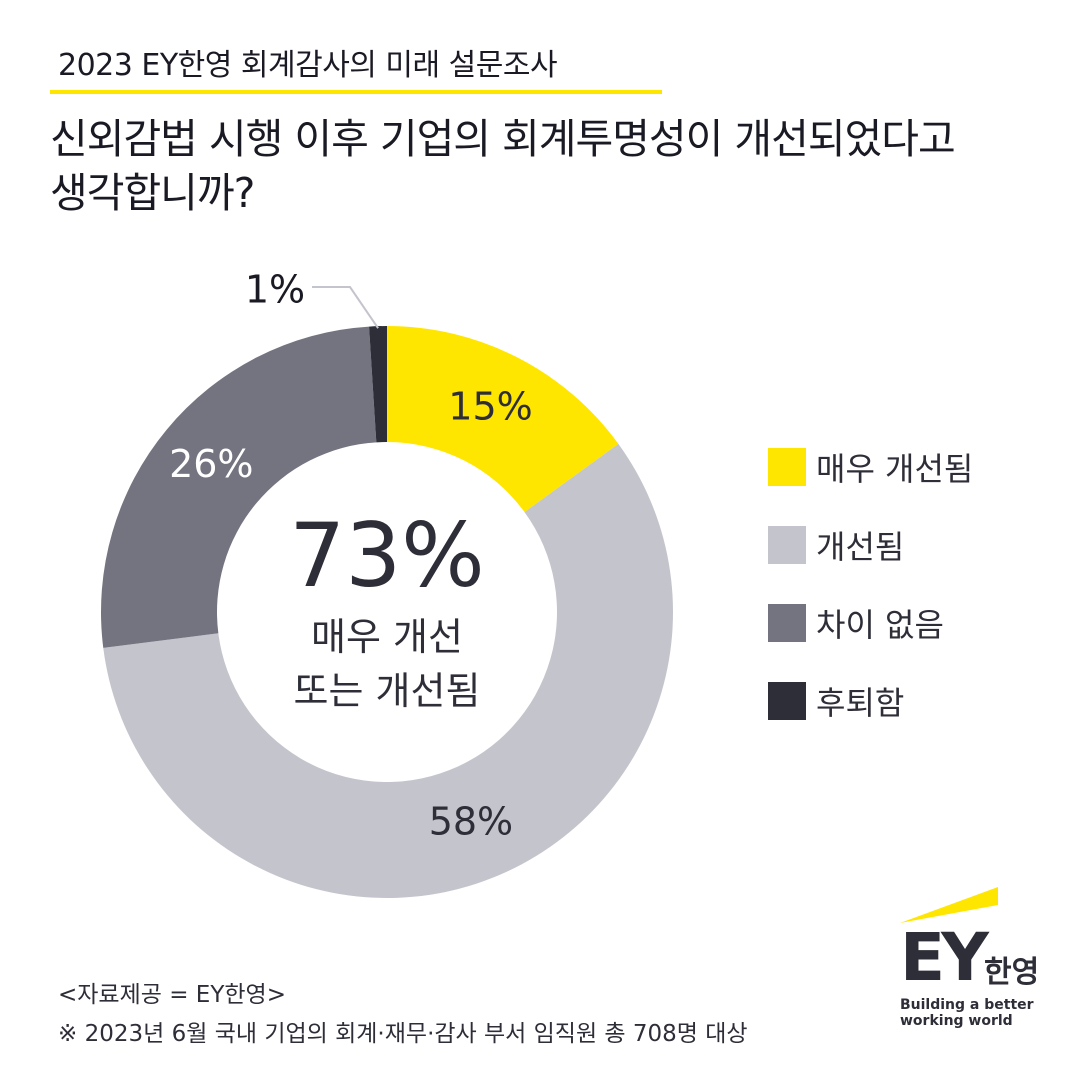 This screenshot has height=1080, width=1080. I want to click on logo-korean: 한영, so click(1012, 972).